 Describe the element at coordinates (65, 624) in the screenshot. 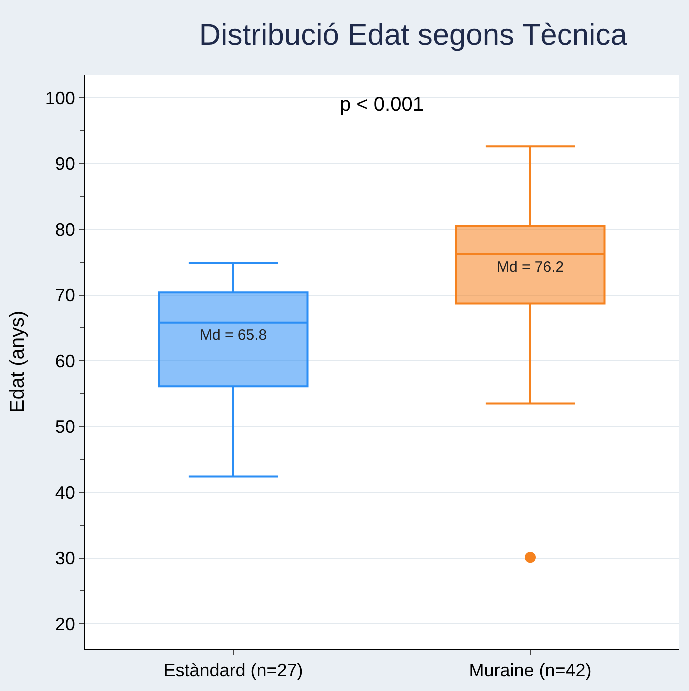

I see `y-tick-label: 20` at that location.